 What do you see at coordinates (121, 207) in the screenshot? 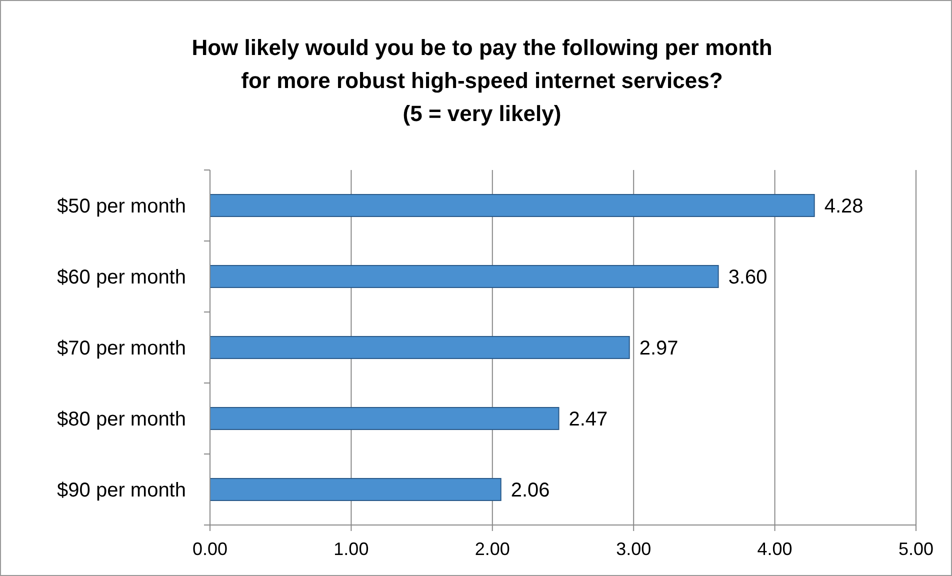
I see `y-tick-label: $50 per month` at bounding box center [121, 207].